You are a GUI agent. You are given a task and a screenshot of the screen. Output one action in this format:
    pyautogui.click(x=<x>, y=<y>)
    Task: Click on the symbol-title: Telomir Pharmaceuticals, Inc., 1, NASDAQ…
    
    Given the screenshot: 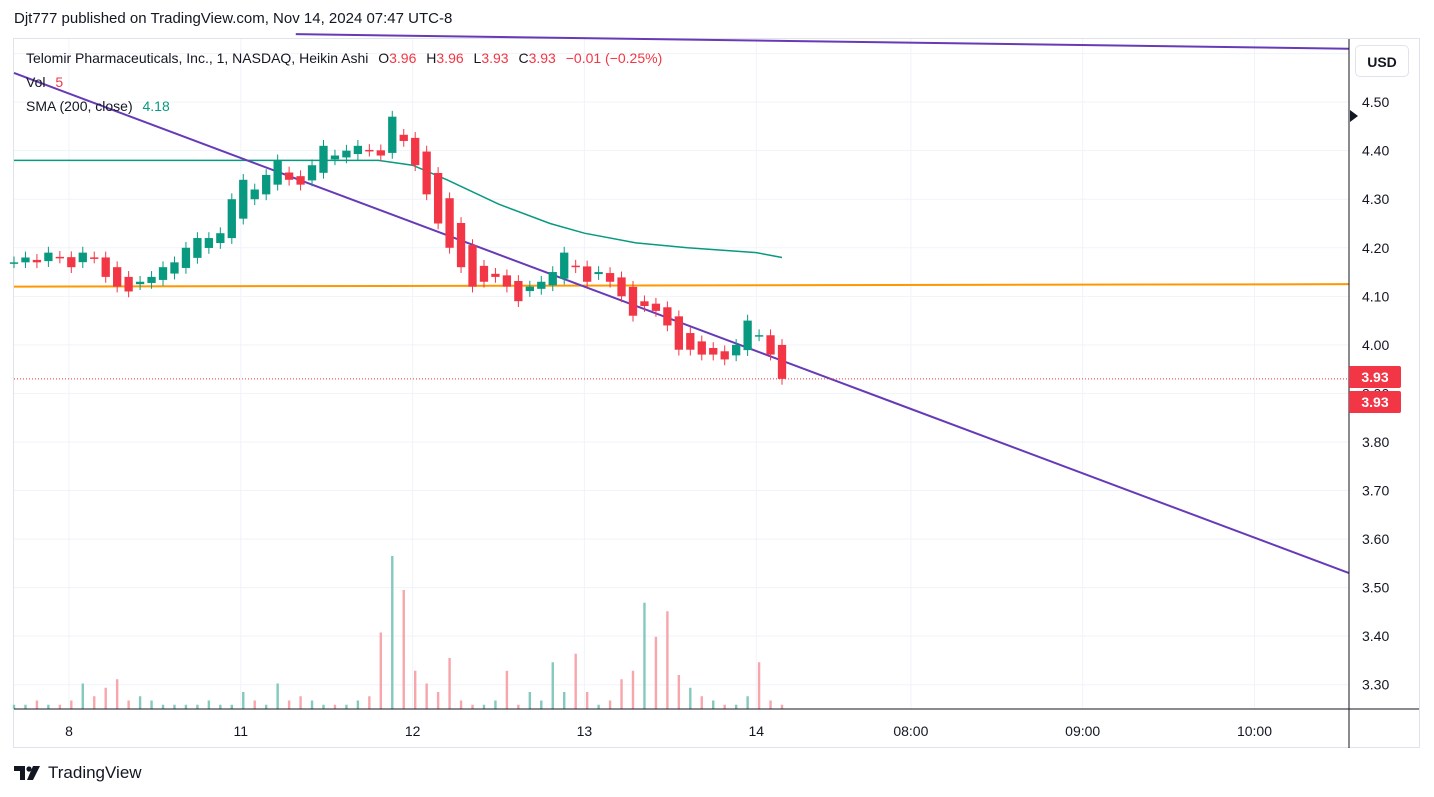 What is the action you would take?
    pyautogui.click(x=197, y=58)
    